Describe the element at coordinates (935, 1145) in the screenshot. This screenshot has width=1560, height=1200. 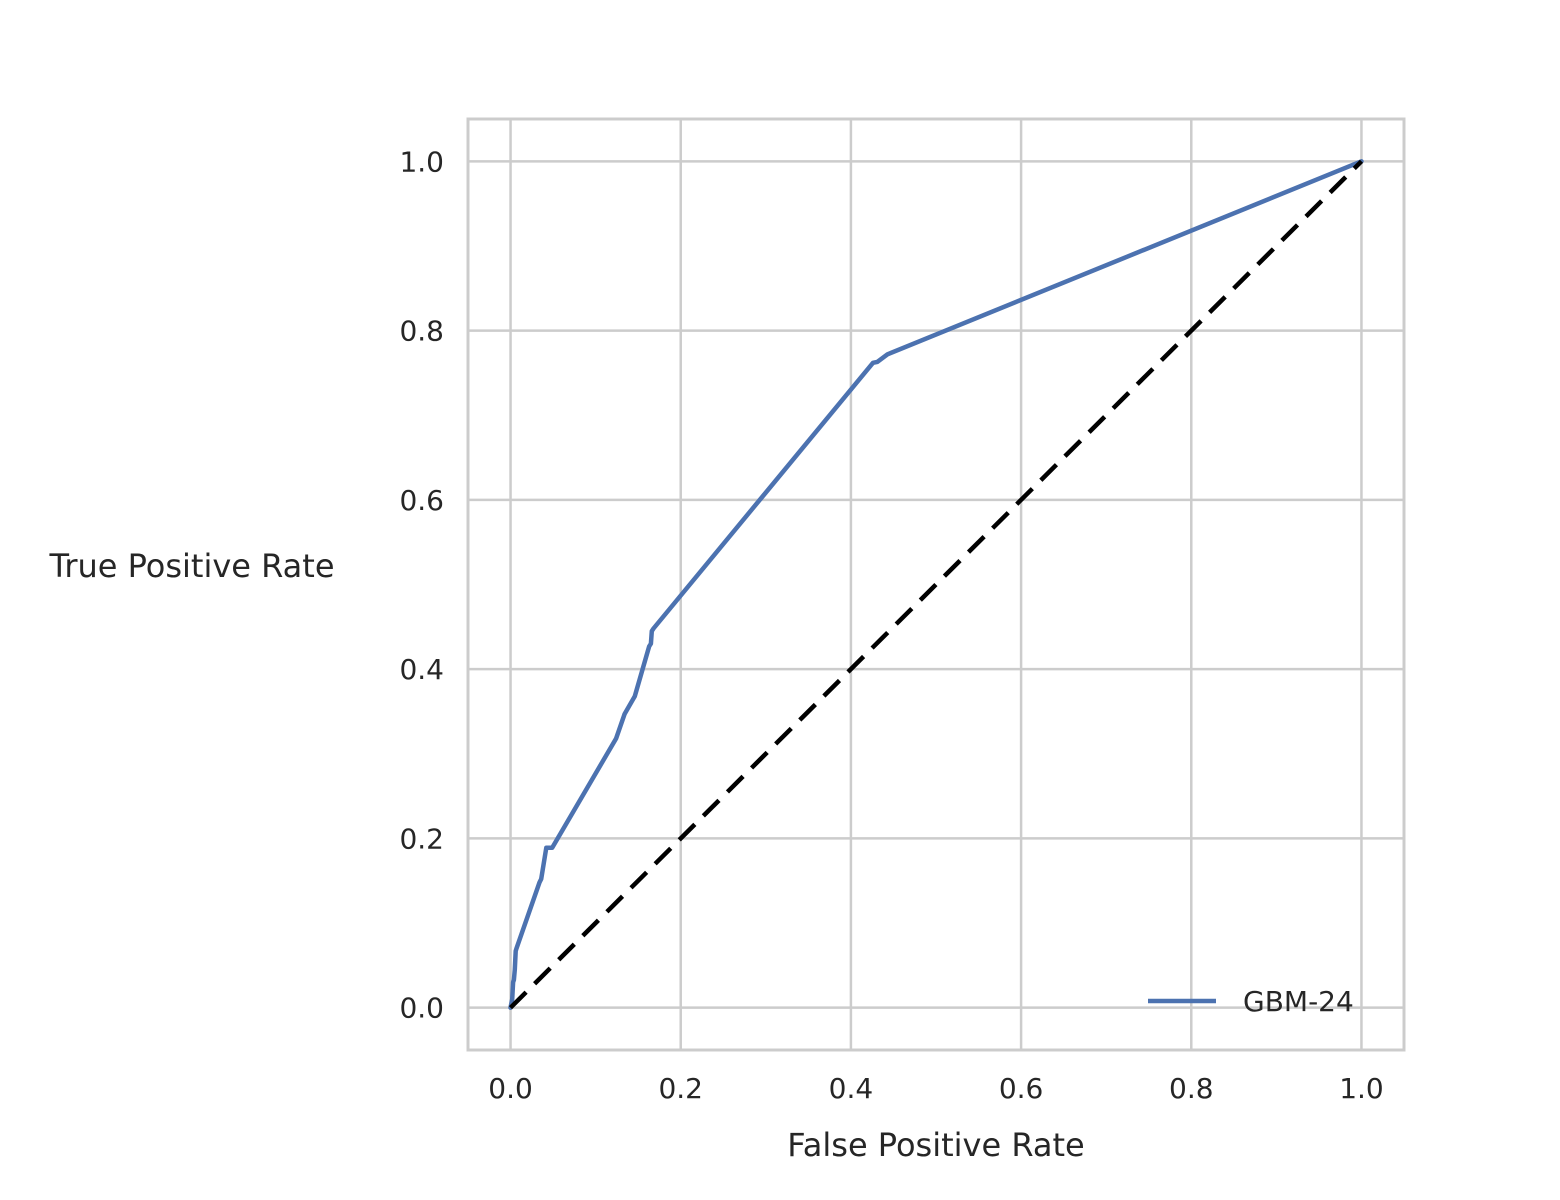
I see `x-axis-label: False Positive Rate` at that location.